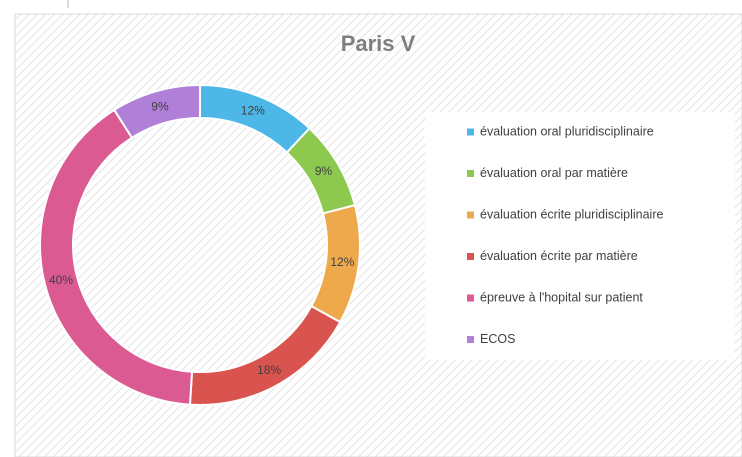 The height and width of the screenshot is (457, 742). Describe the element at coordinates (571, 214) in the screenshot. I see `legend-label: évaluation écrite pluridisciplinaire` at that location.